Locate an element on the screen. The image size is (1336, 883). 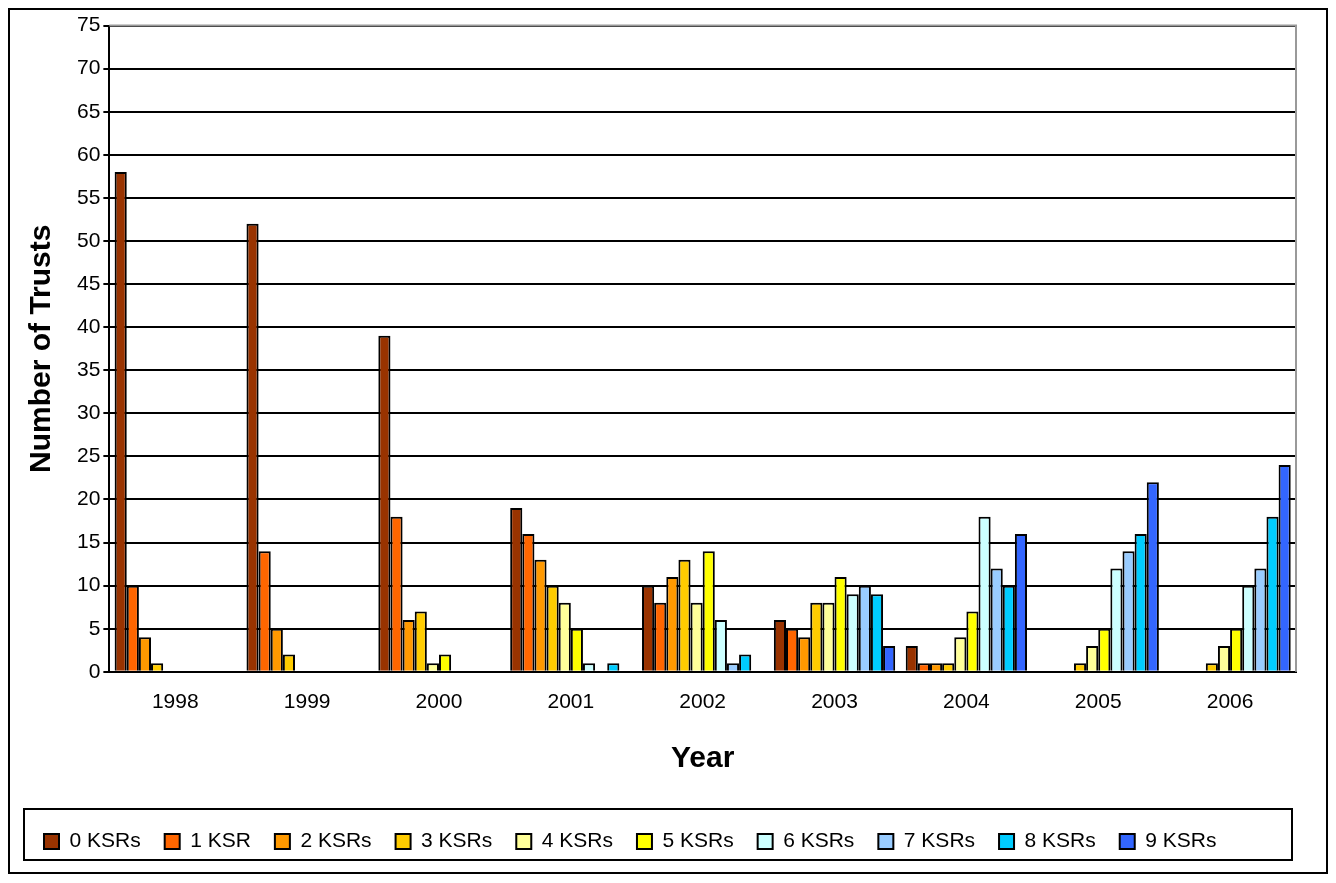
y-tick-label: 70 is located at coordinates (89, 67).